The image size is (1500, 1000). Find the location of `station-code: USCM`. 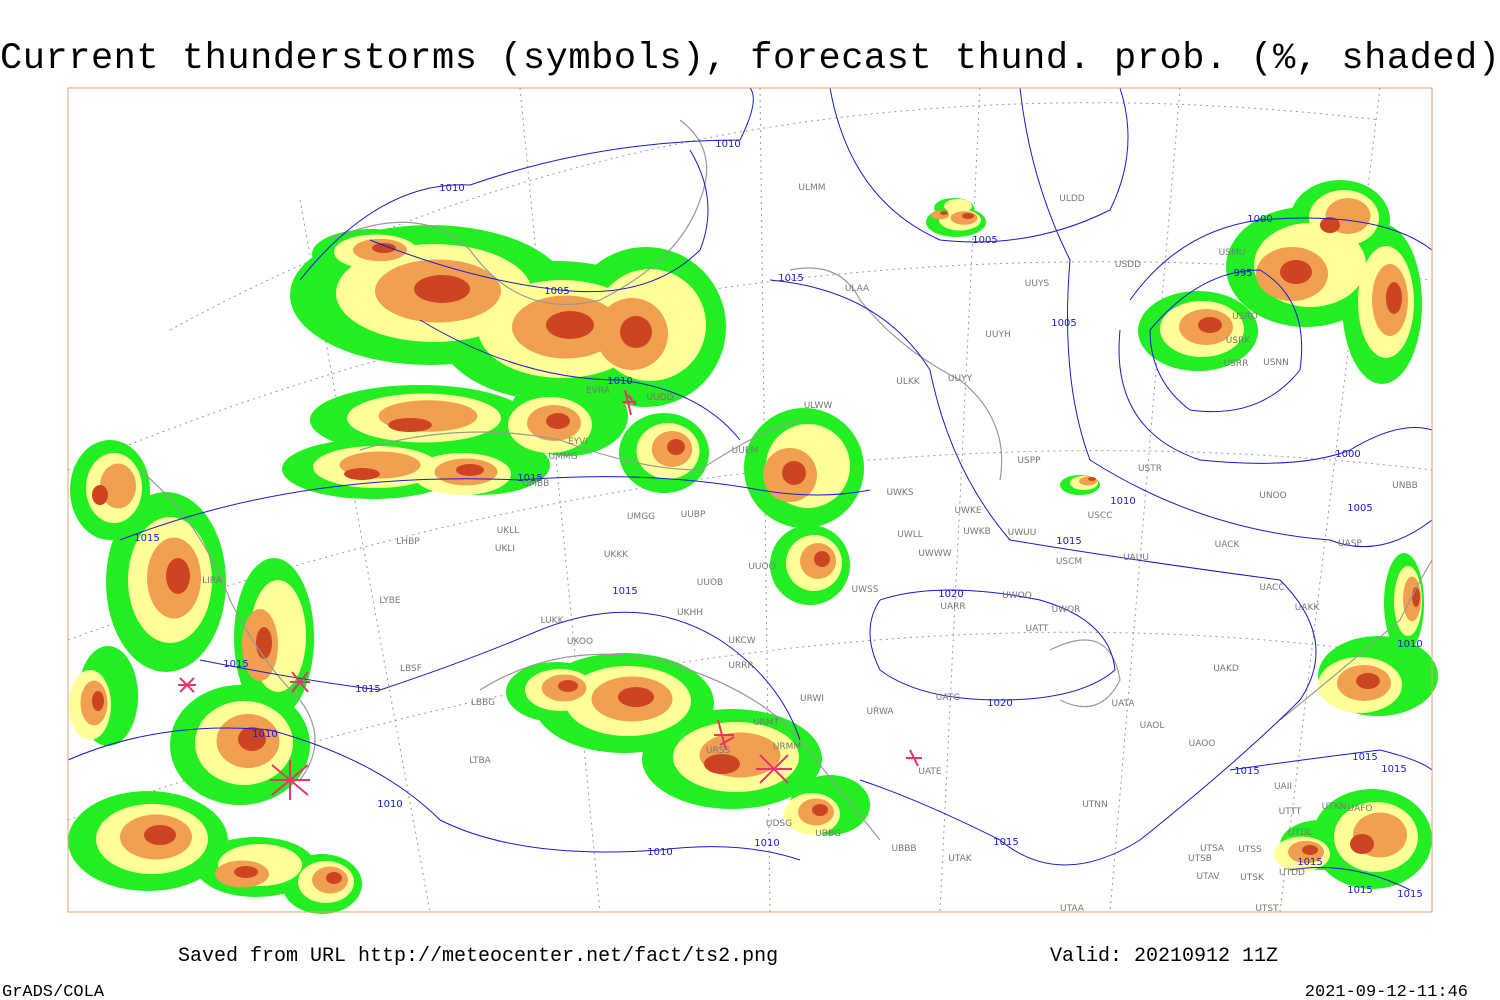

station-code: USCM is located at coordinates (1069, 562).